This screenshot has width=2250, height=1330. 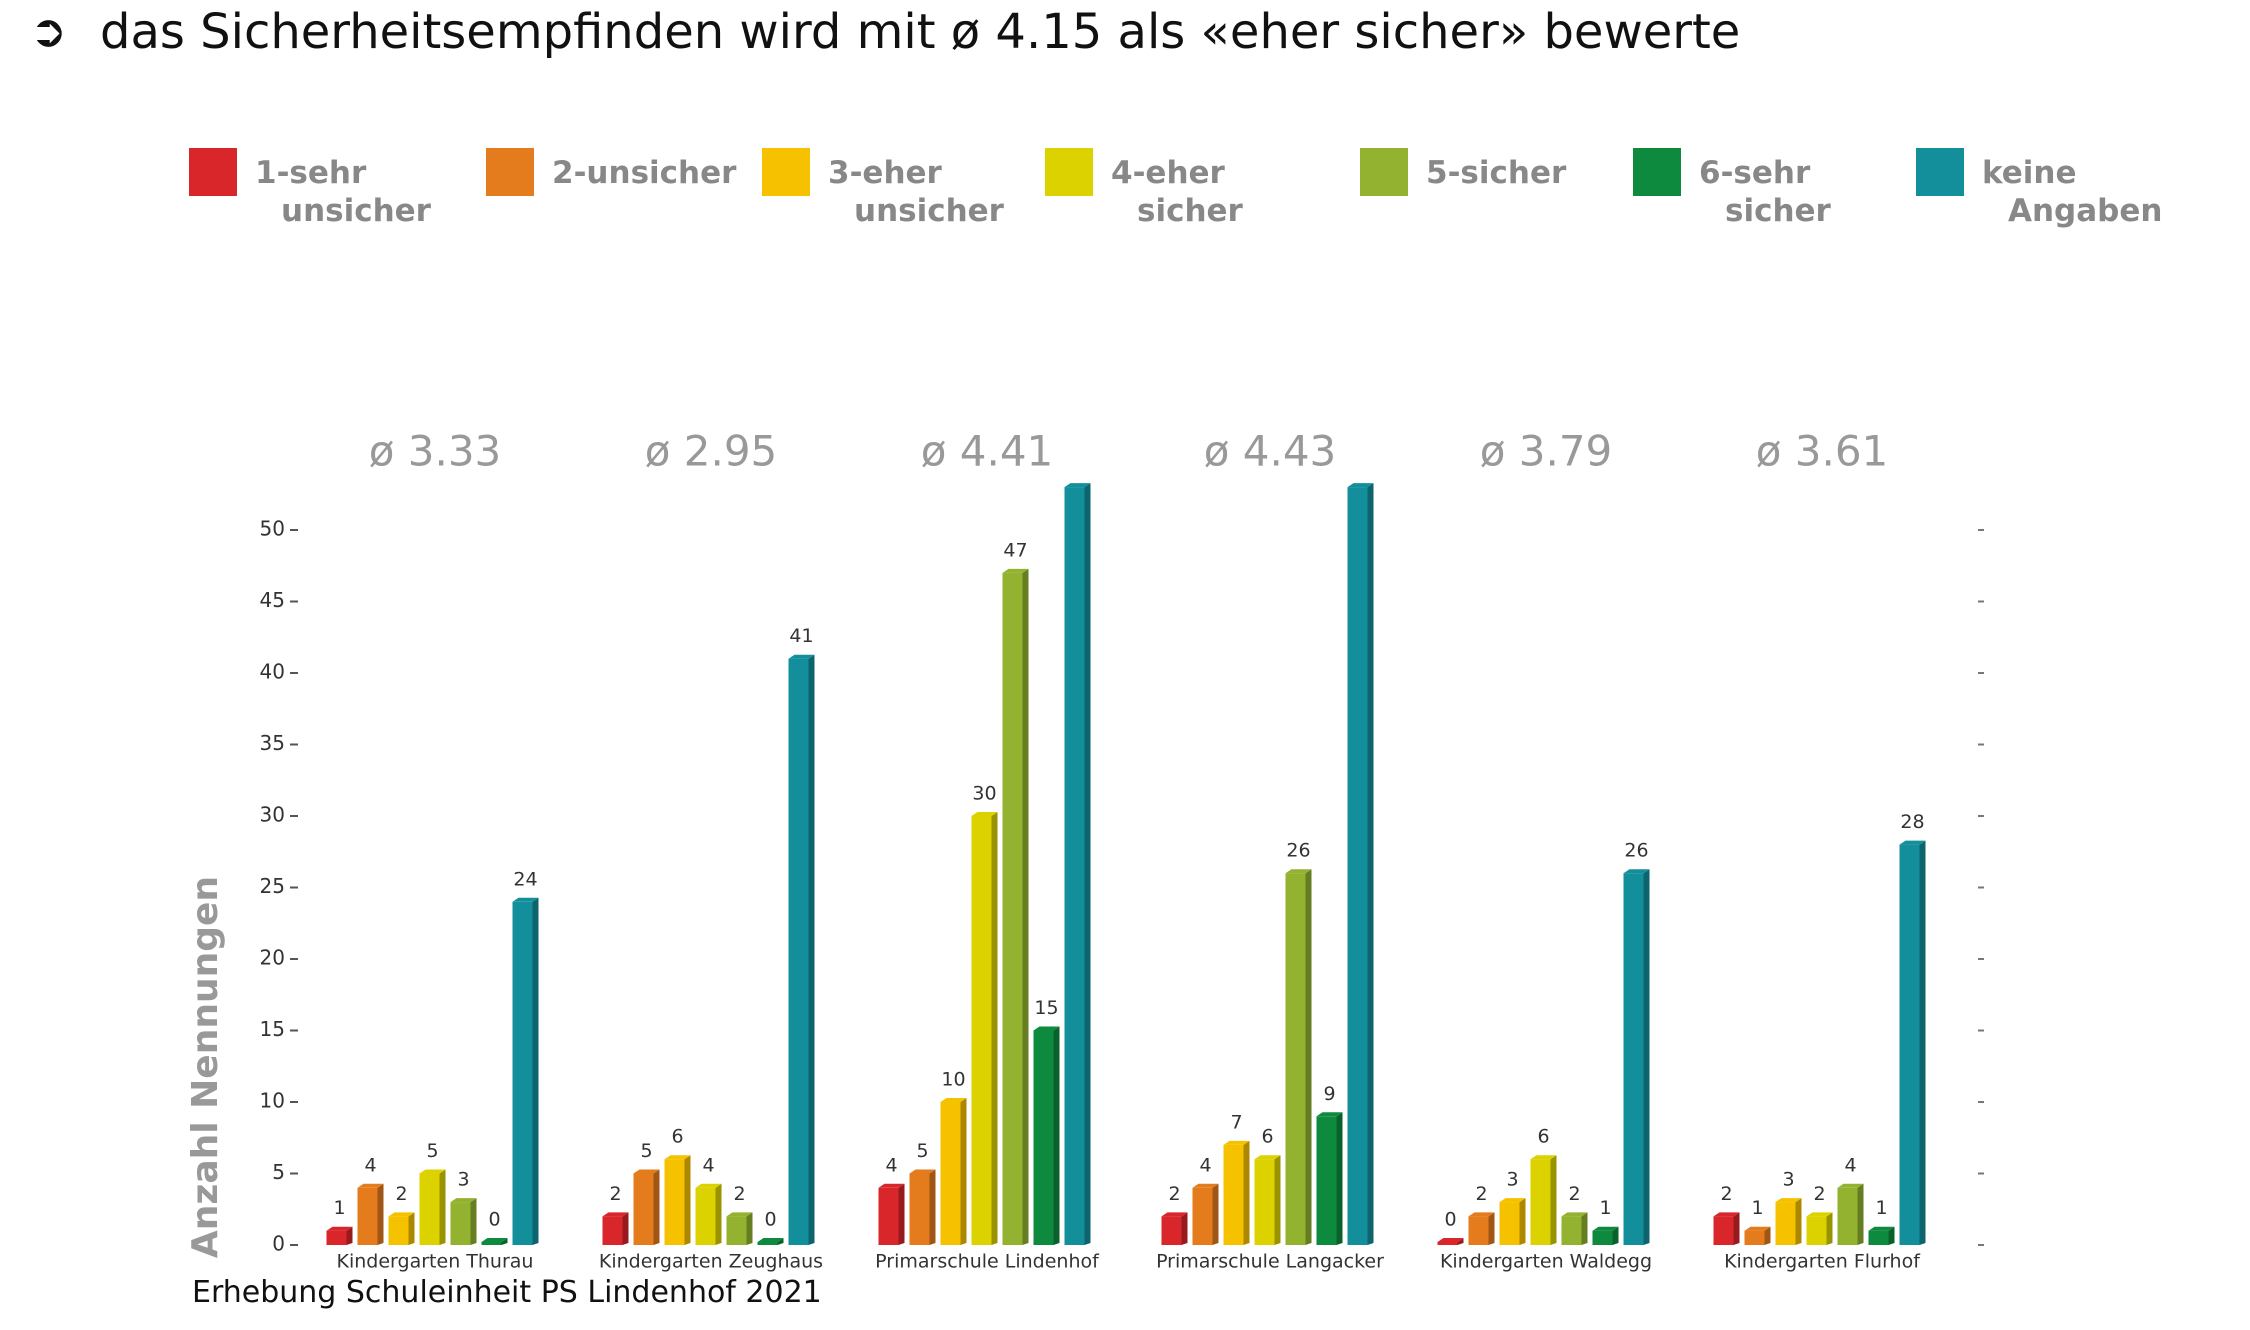 I want to click on y-tick-label: 0, so click(x=278, y=1244).